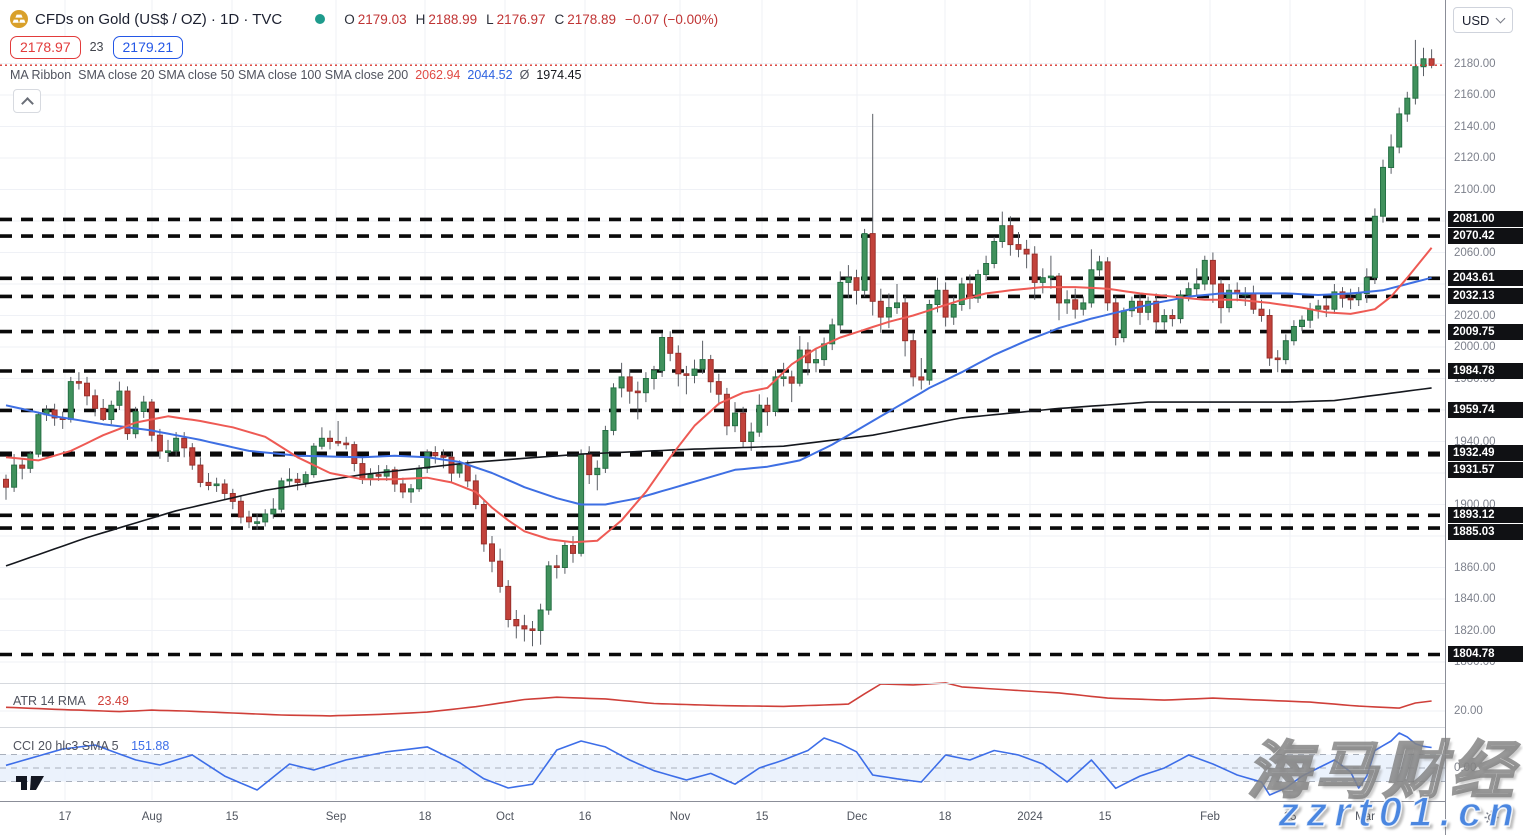 Image resolution: width=1523 pixels, height=836 pixels. What do you see at coordinates (1485, 453) in the screenshot?
I see `key-level-label: 1932.49` at bounding box center [1485, 453].